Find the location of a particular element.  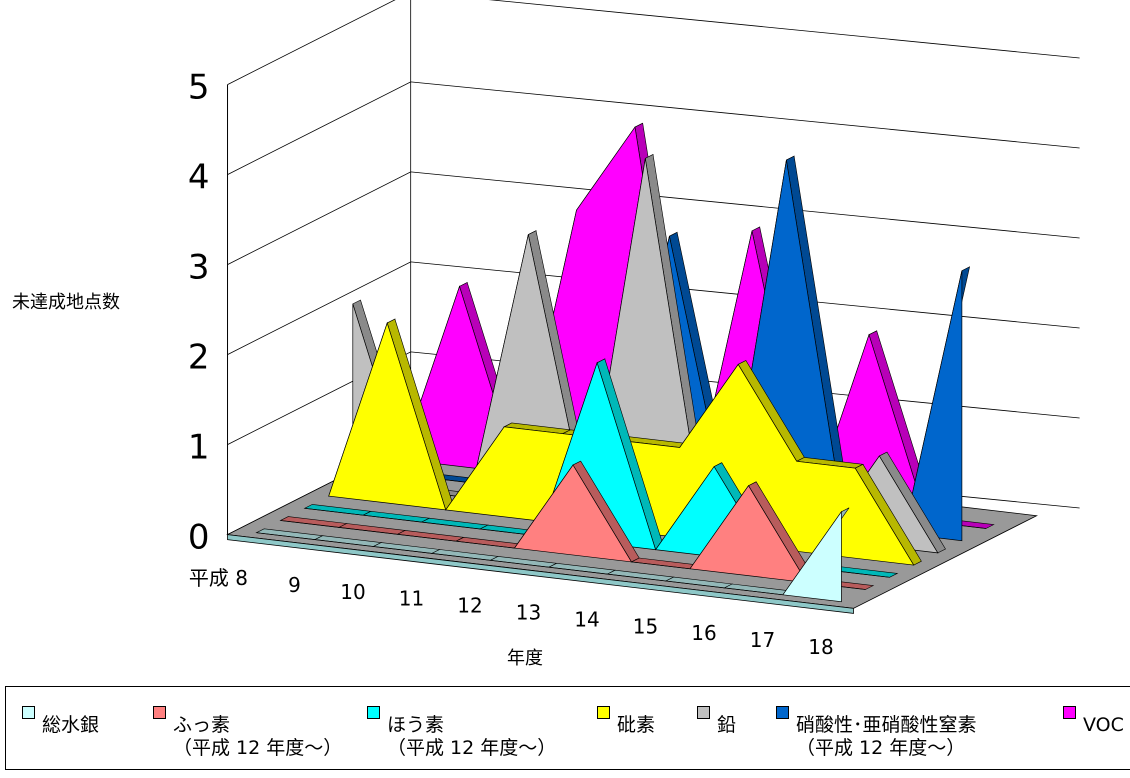

x-tick-label: 13 is located at coordinates (528, 613).